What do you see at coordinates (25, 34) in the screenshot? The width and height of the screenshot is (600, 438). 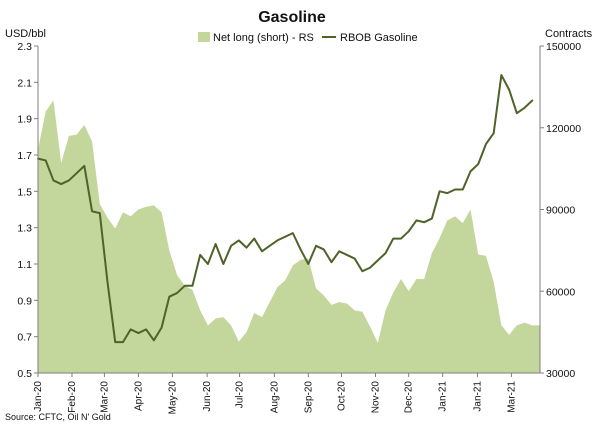 I see `left-axis-unit-label: USD/bbl` at bounding box center [25, 34].